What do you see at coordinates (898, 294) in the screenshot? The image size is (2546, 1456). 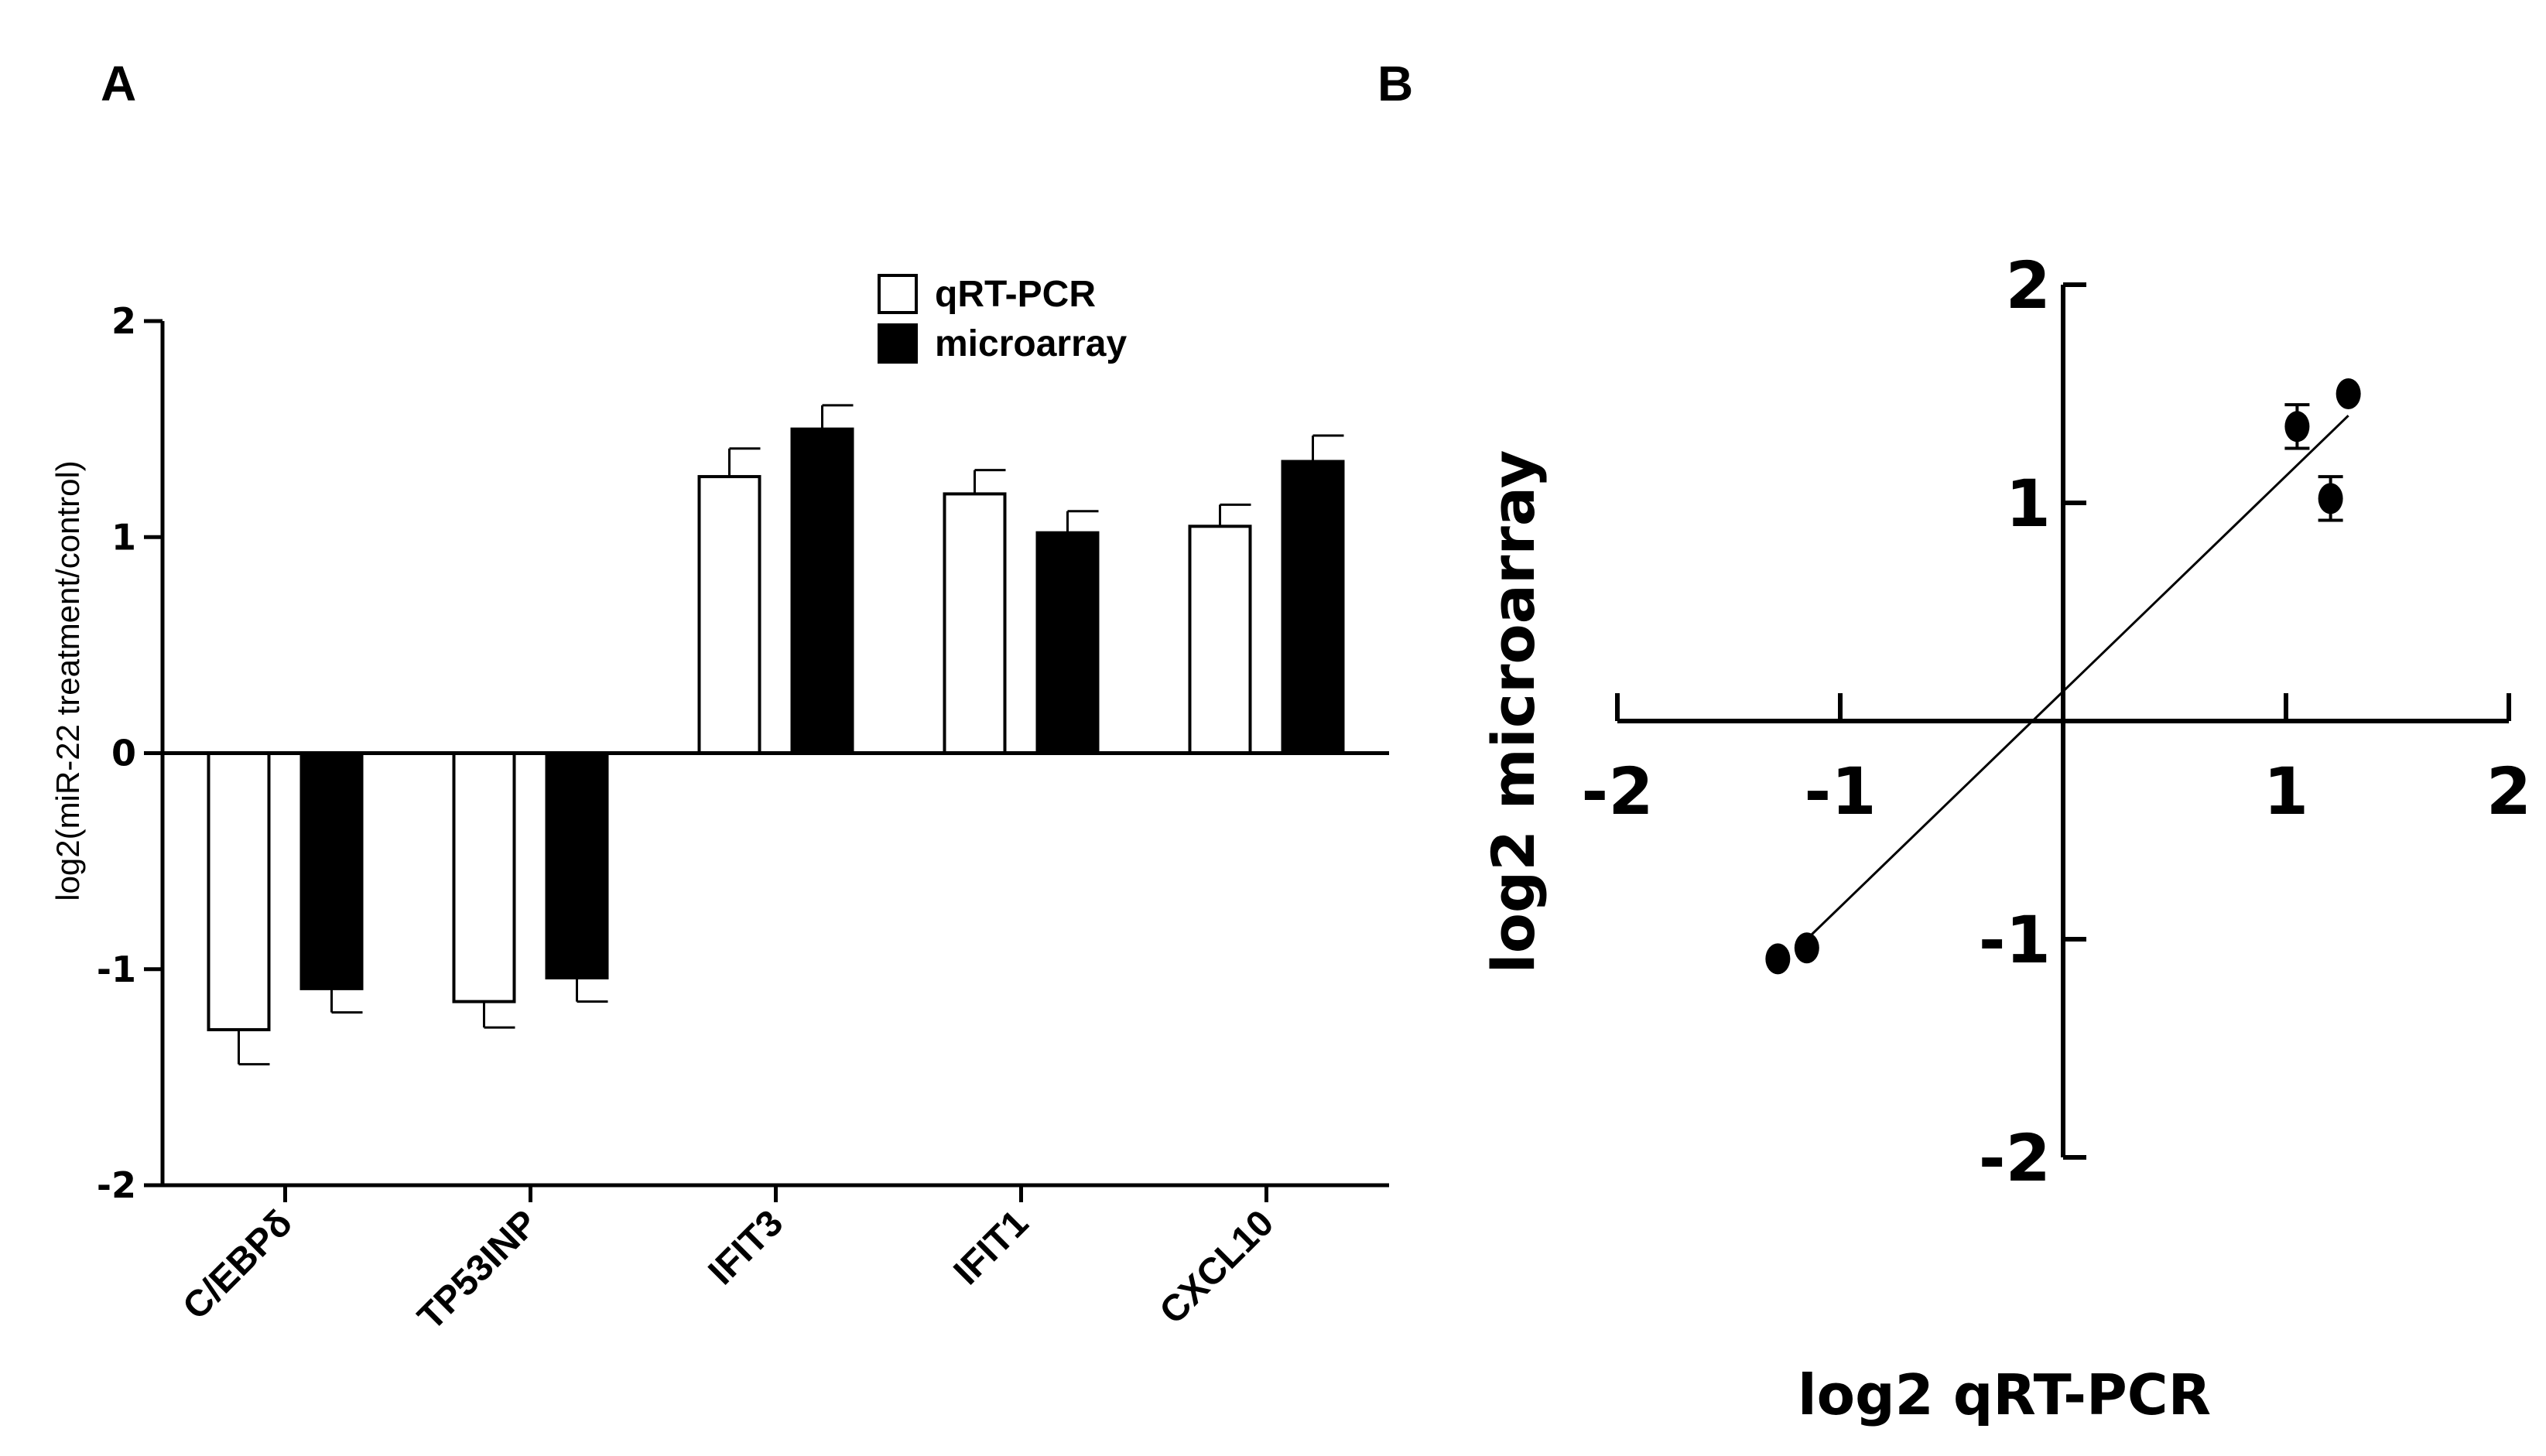 I see `legend-swatch-qrt-pcr` at bounding box center [898, 294].